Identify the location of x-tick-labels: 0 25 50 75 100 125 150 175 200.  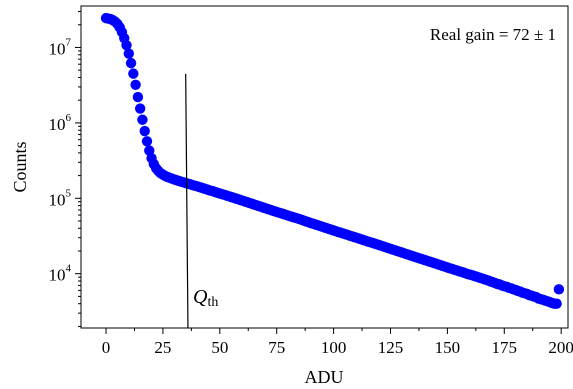
(337, 347).